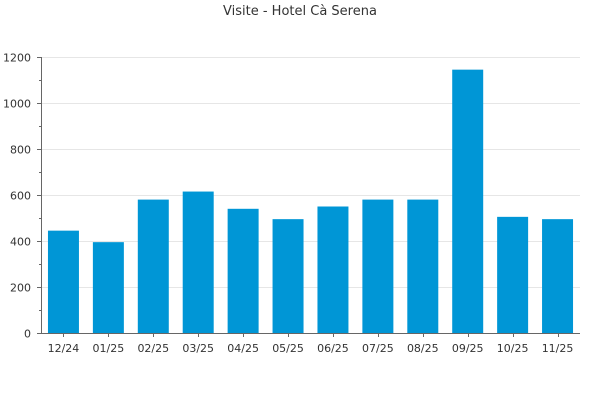 The height and width of the screenshot is (400, 600). What do you see at coordinates (300, 11) in the screenshot?
I see `chart-title: Visite - Hotel Cà Serena` at bounding box center [300, 11].